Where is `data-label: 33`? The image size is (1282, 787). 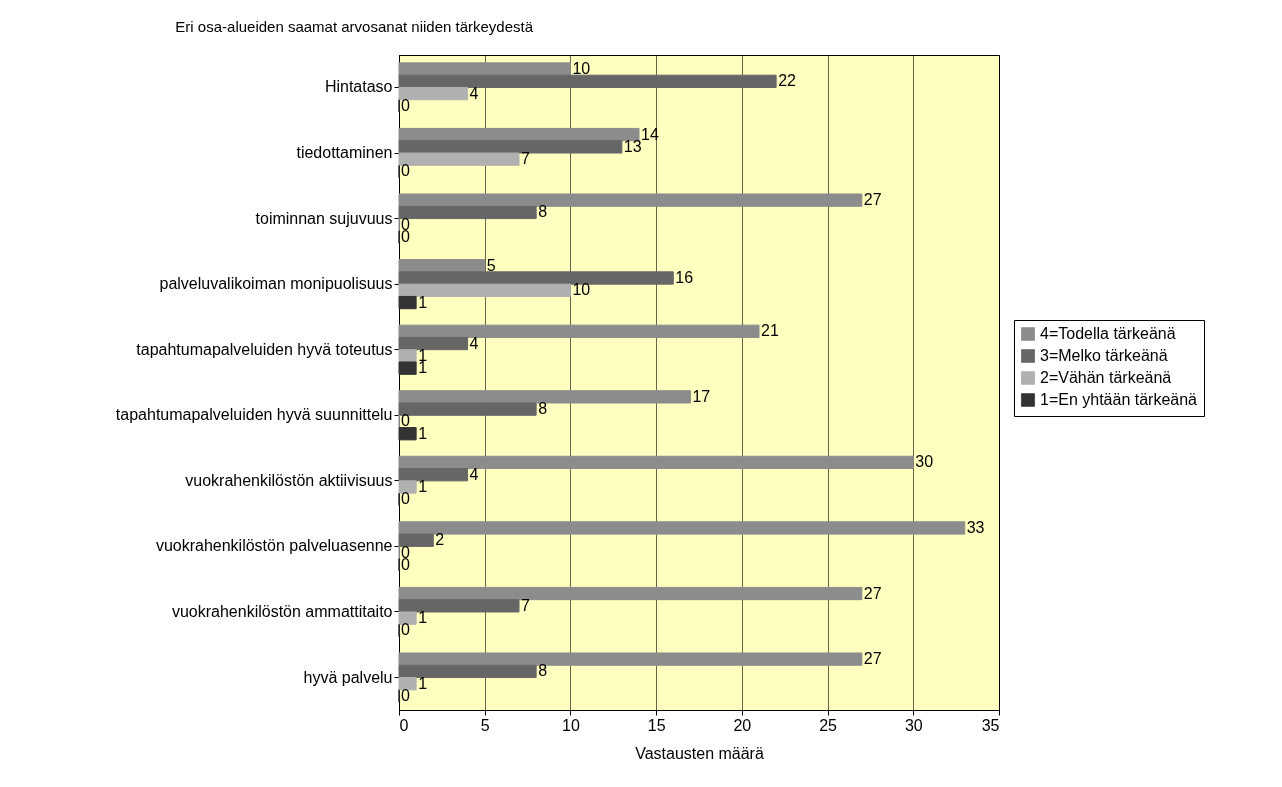
data-label: 33 is located at coordinates (975, 527).